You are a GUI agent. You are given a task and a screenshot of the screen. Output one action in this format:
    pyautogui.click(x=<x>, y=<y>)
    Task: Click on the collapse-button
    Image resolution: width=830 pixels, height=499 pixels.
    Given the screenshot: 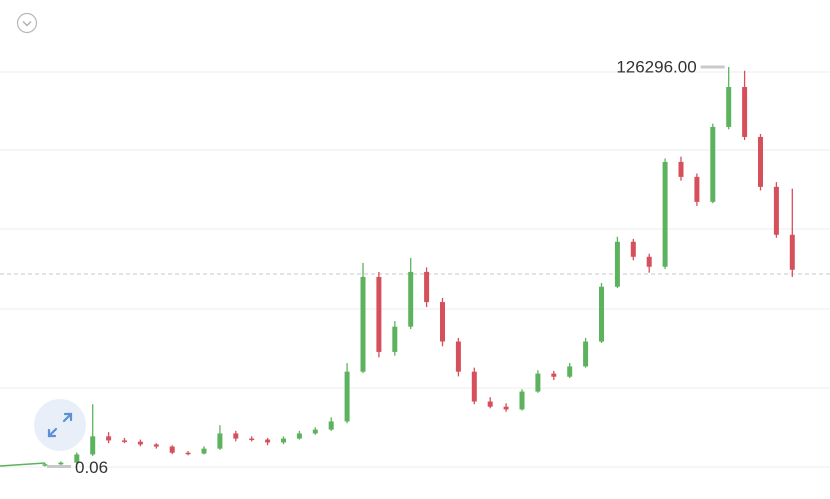 What is the action you would take?
    pyautogui.click(x=27, y=23)
    